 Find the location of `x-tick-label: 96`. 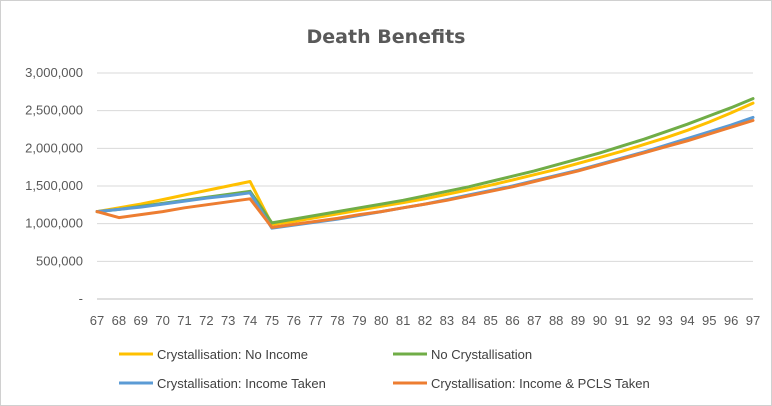

x-tick-label: 96 is located at coordinates (731, 320).